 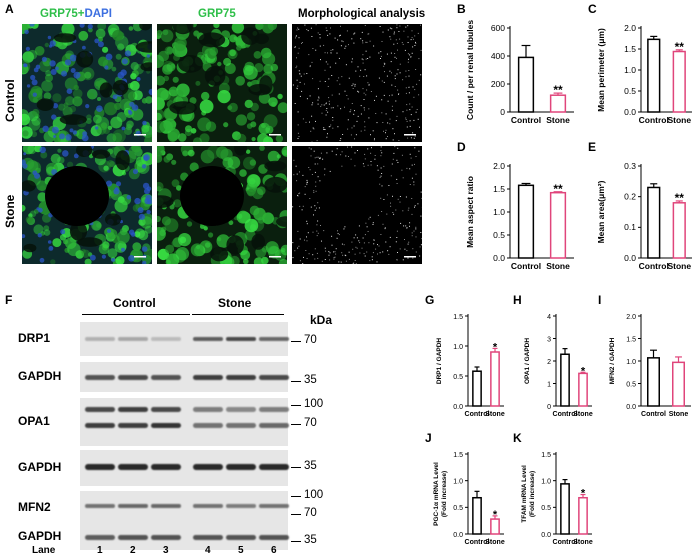 What do you see at coordinates (650, 366) in the screenshot?
I see `bar-chart-i: MFN2 / GAPDH 0.0 0.5 1.0 1.5 2.0 Control Stone` at bounding box center [650, 366].